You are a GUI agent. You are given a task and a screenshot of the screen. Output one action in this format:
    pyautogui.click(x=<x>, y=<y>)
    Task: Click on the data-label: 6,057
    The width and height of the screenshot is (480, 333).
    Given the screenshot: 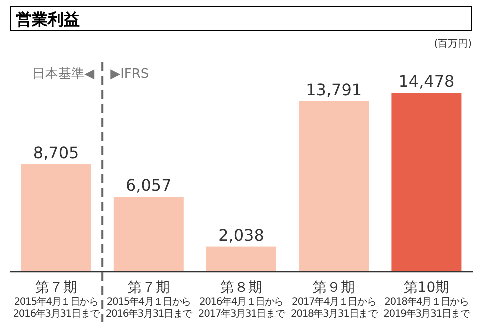 What is the action you would take?
    pyautogui.click(x=149, y=186)
    